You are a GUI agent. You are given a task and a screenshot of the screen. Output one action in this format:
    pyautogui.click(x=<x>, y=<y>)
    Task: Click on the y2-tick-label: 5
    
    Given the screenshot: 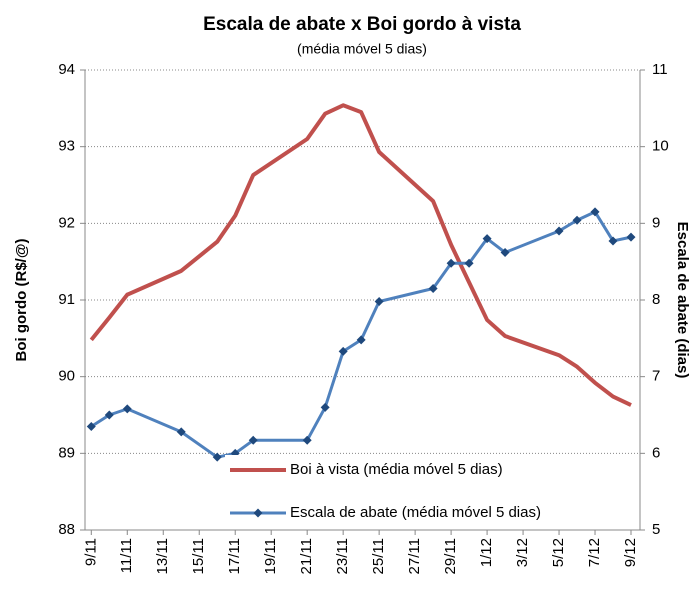 What is the action you would take?
    pyautogui.click(x=656, y=529)
    